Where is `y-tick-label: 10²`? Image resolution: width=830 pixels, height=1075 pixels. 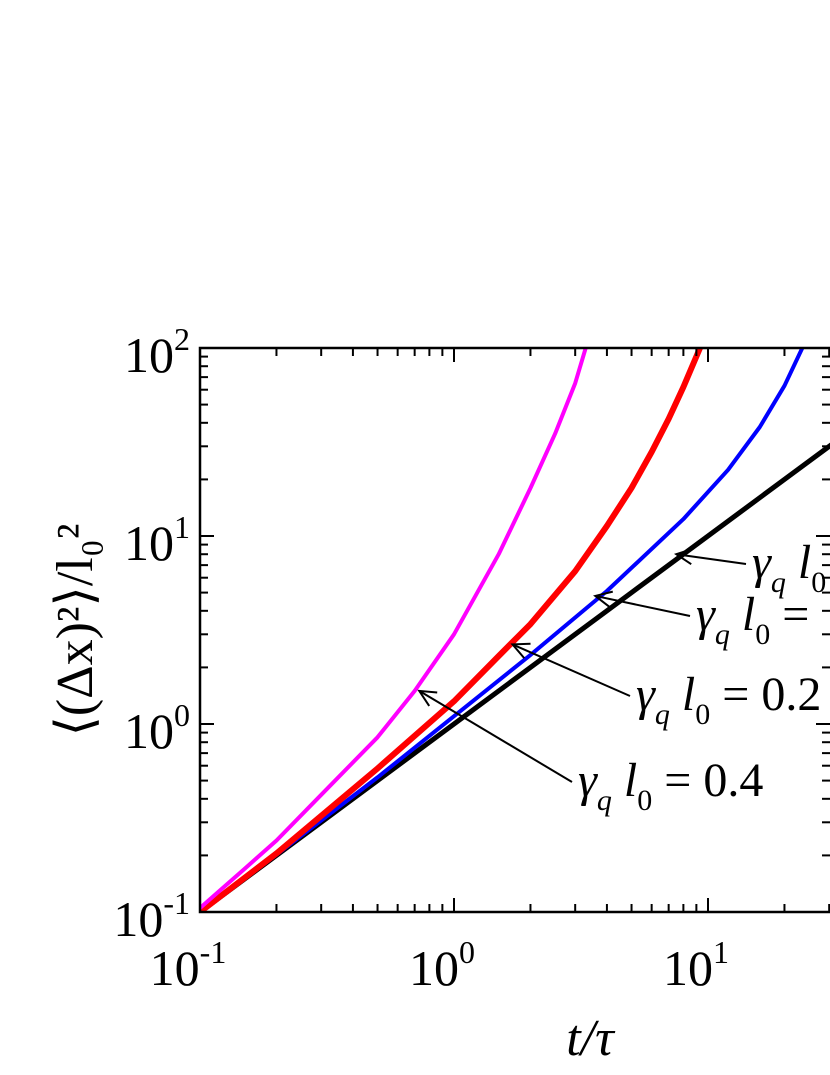 y-tick-label: 10² is located at coordinates (157, 352).